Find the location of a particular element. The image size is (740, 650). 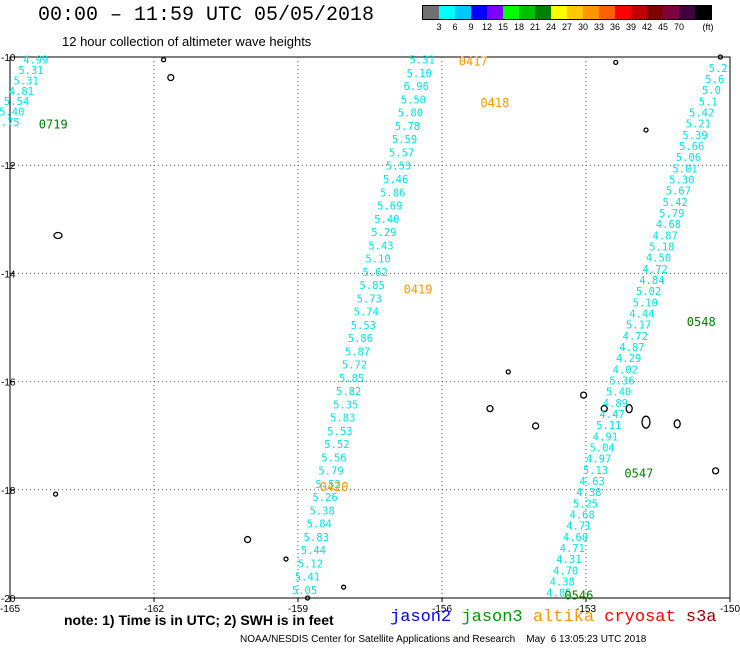

swh-value: 5.43 is located at coordinates (380, 246).